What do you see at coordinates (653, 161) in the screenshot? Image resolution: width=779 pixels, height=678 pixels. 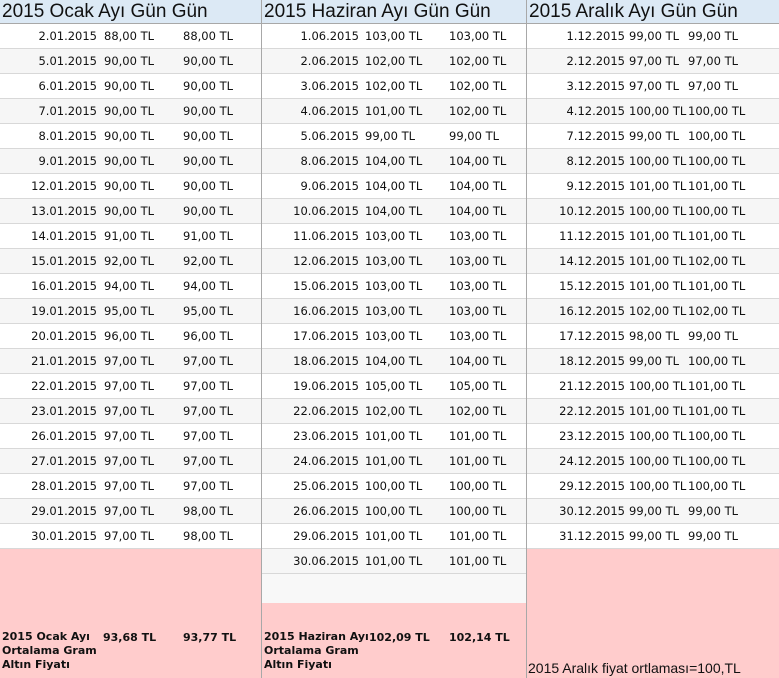 I see `table-row: 8.12.2015 100,00 TL 100,00 TL` at bounding box center [653, 161].